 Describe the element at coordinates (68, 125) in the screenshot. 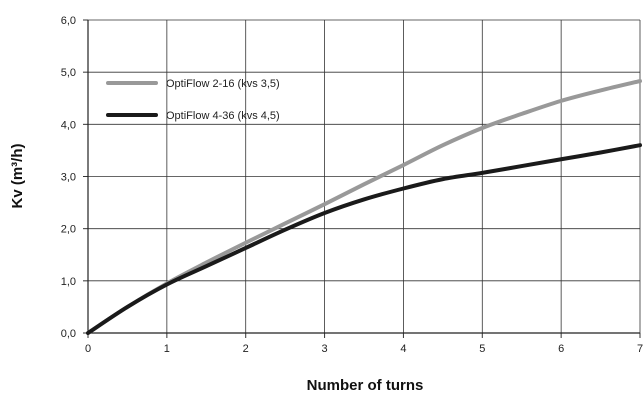

I see `y-tick-label-4: 4,0` at that location.